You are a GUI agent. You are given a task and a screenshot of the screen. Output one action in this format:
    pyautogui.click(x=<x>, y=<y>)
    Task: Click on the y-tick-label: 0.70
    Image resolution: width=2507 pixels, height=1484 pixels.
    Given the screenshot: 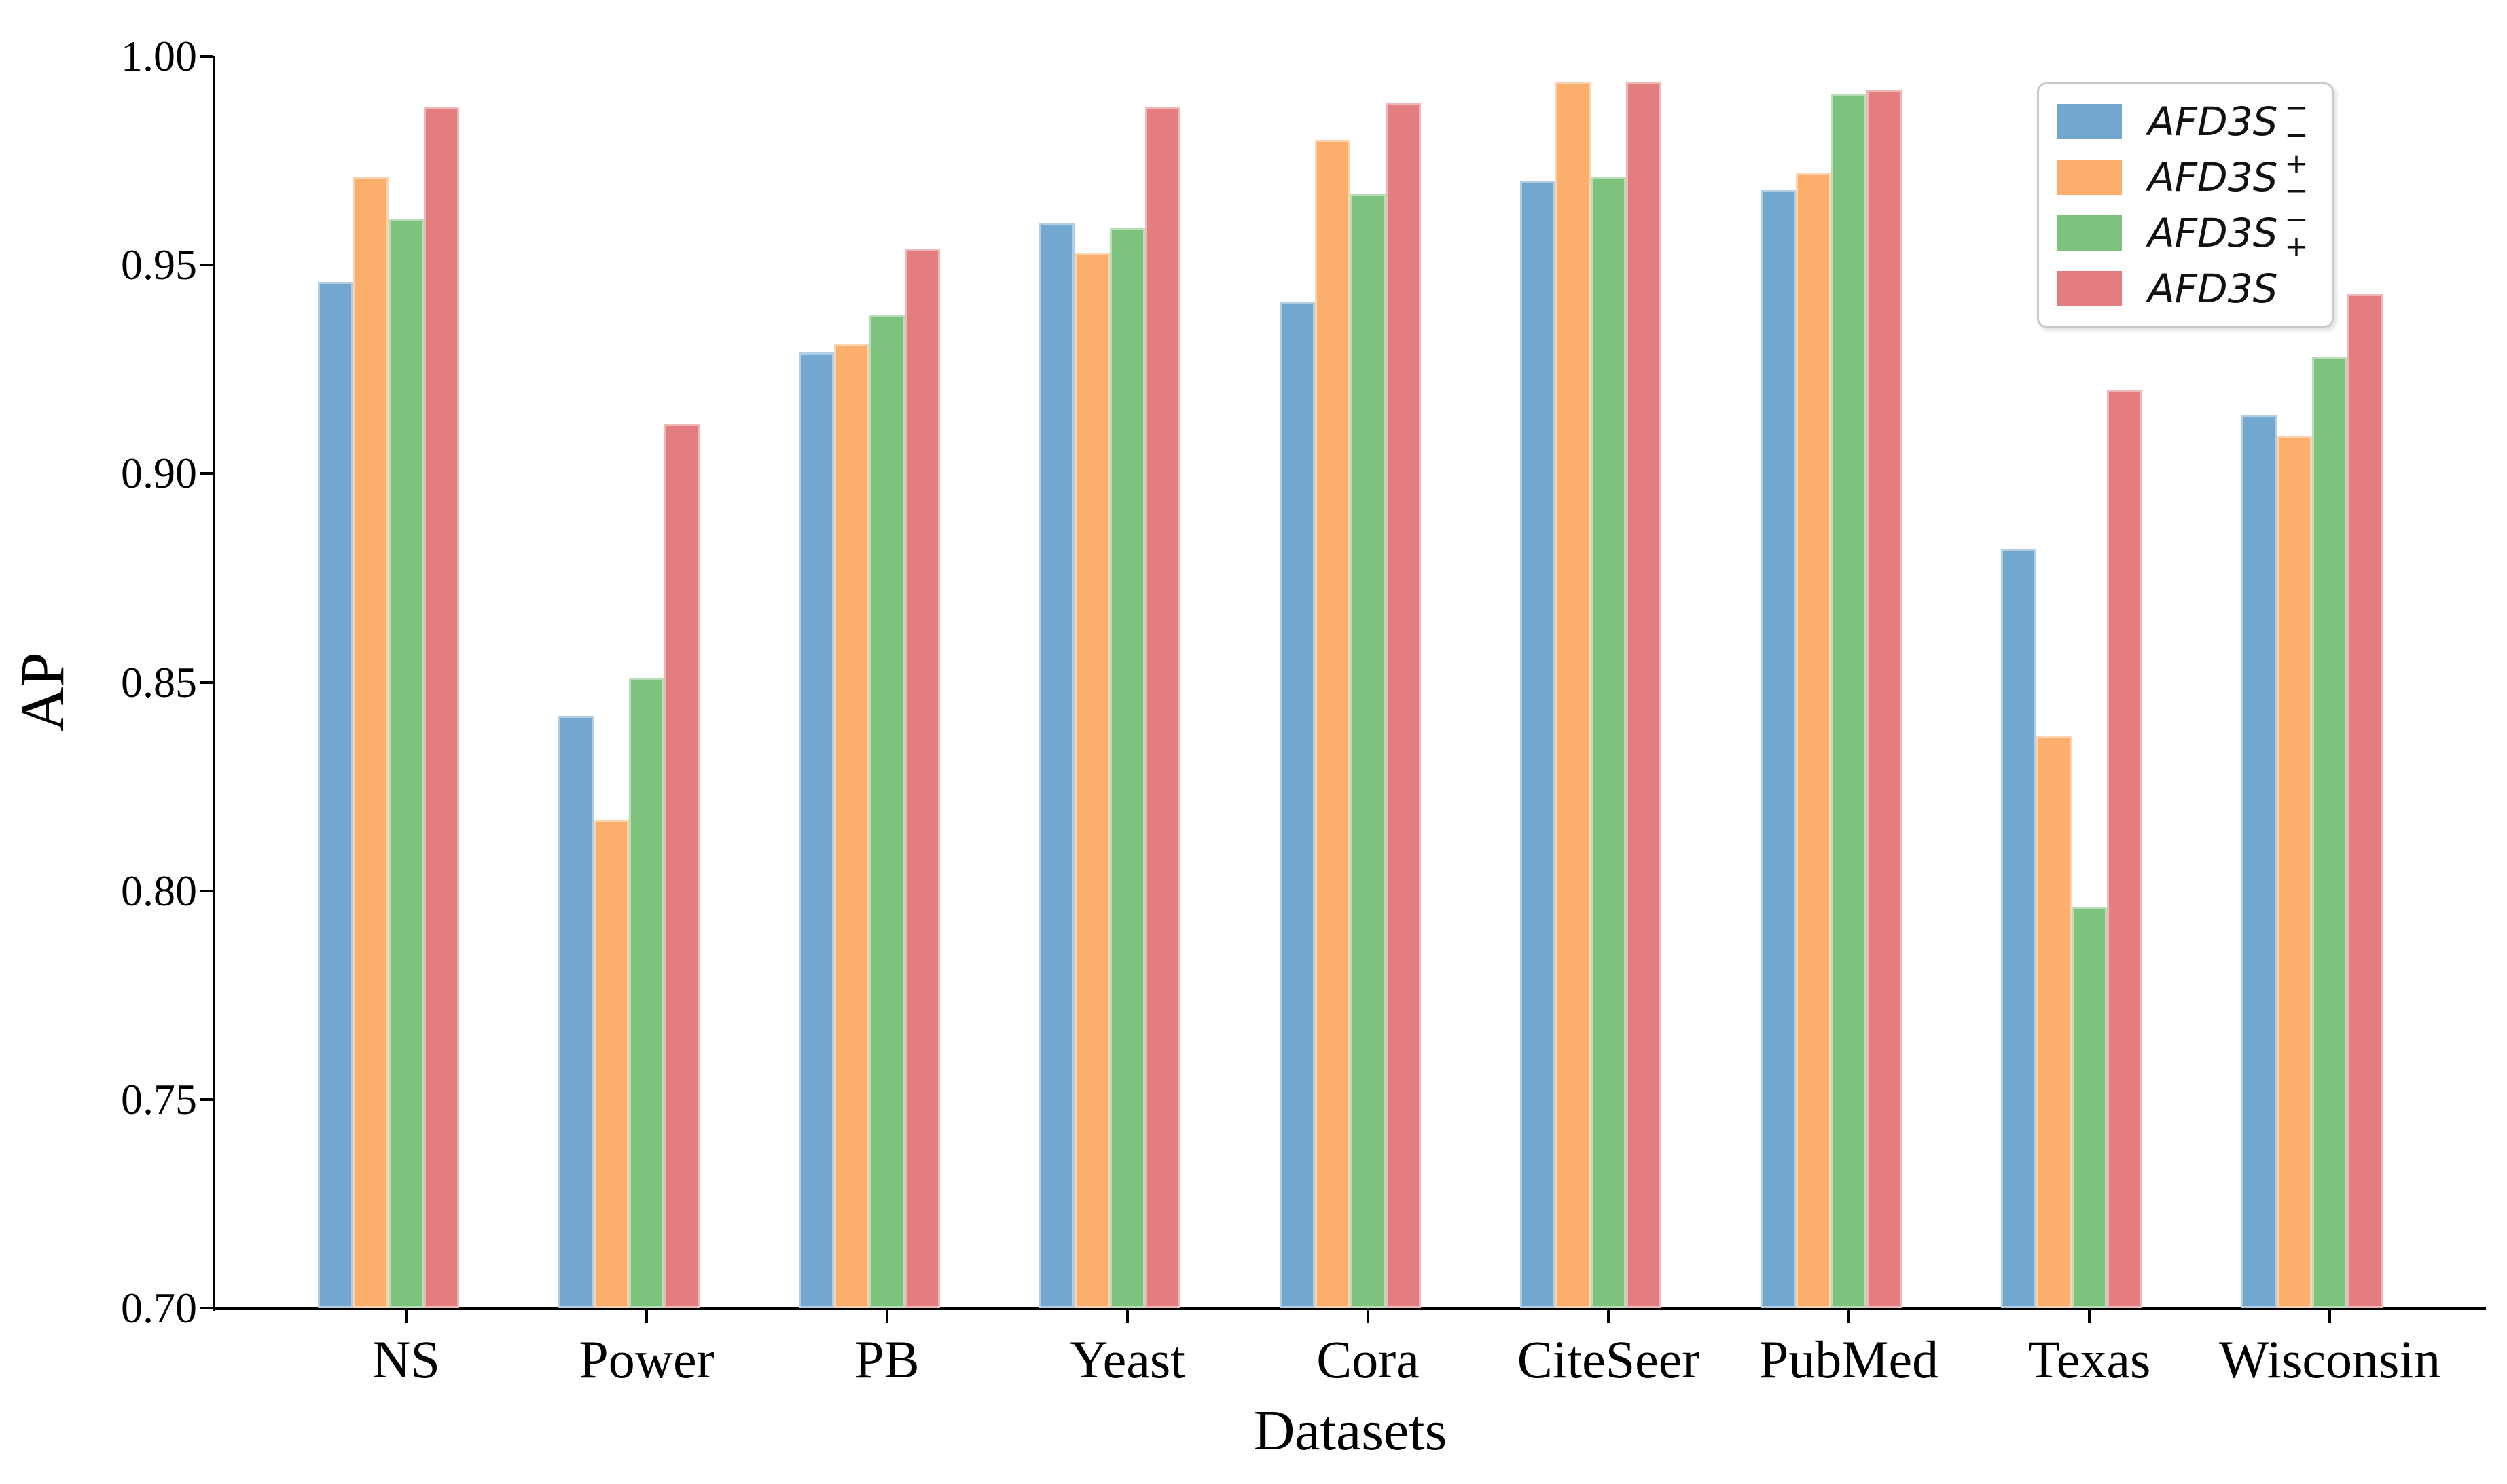 What is the action you would take?
    pyautogui.click(x=159, y=1308)
    